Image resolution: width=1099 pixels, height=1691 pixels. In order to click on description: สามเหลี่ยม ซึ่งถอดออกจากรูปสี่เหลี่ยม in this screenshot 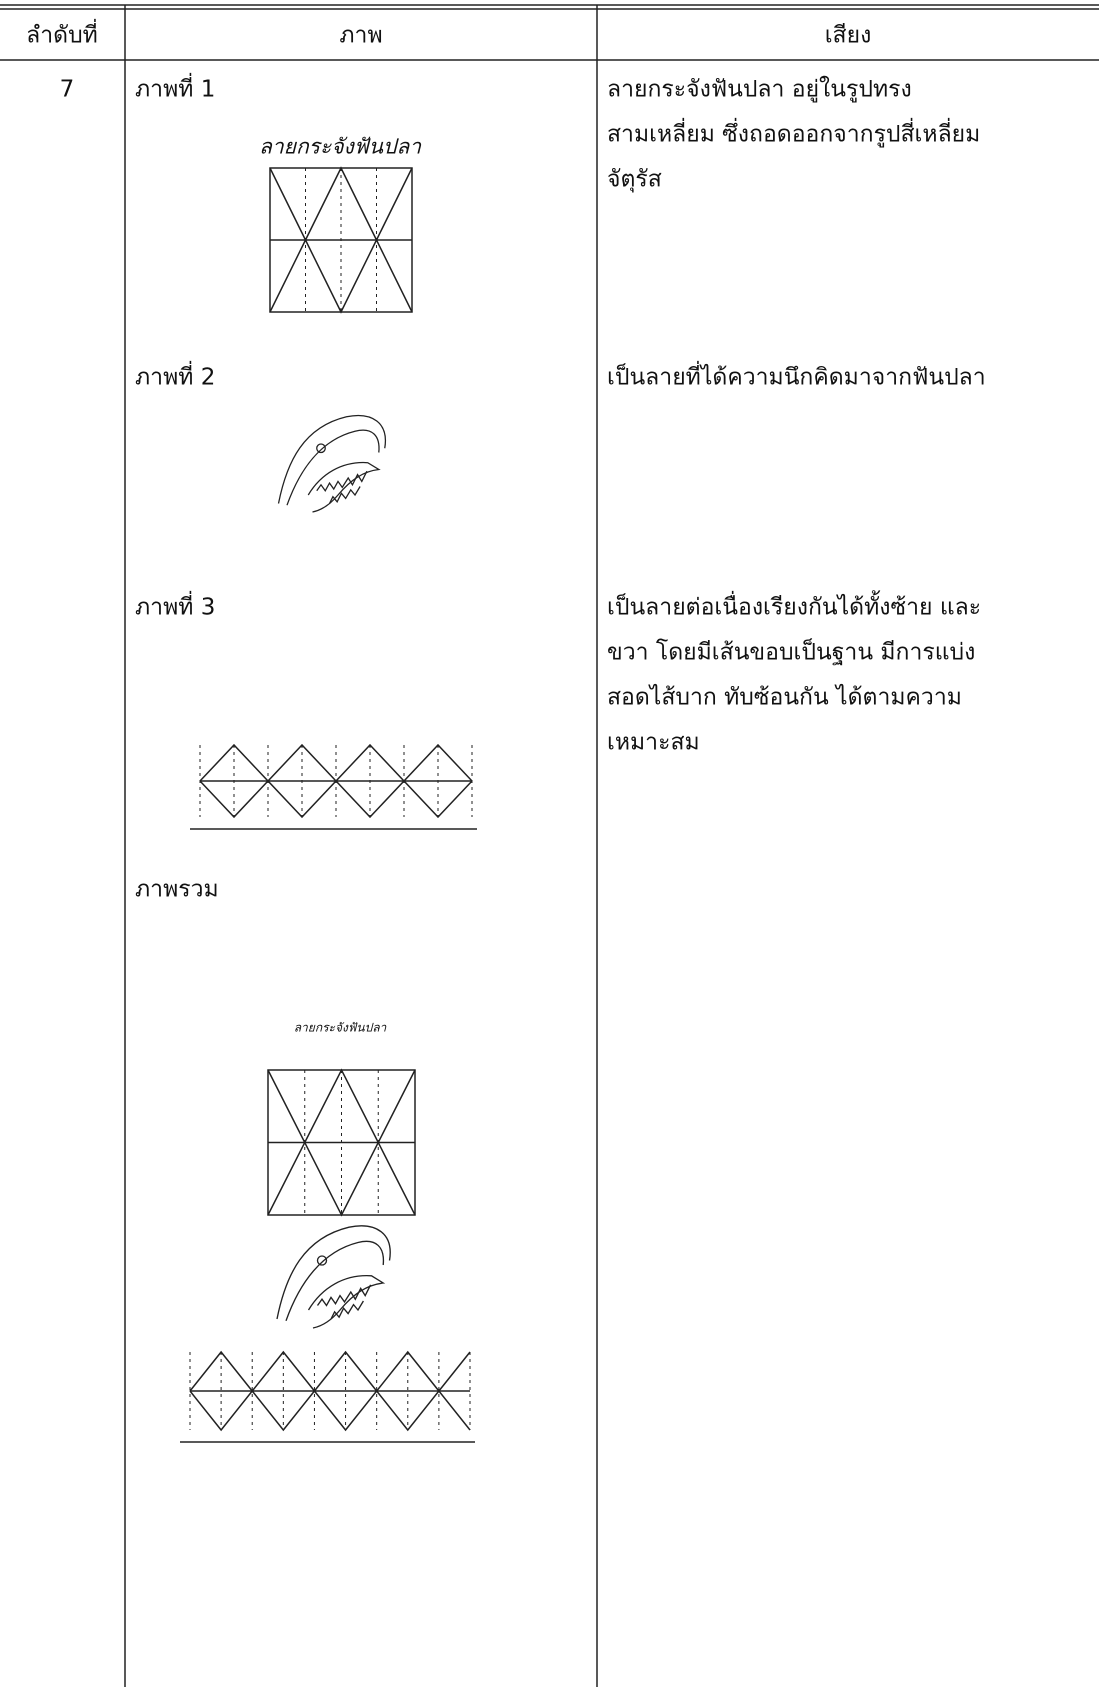, I will do `click(793, 133)`.